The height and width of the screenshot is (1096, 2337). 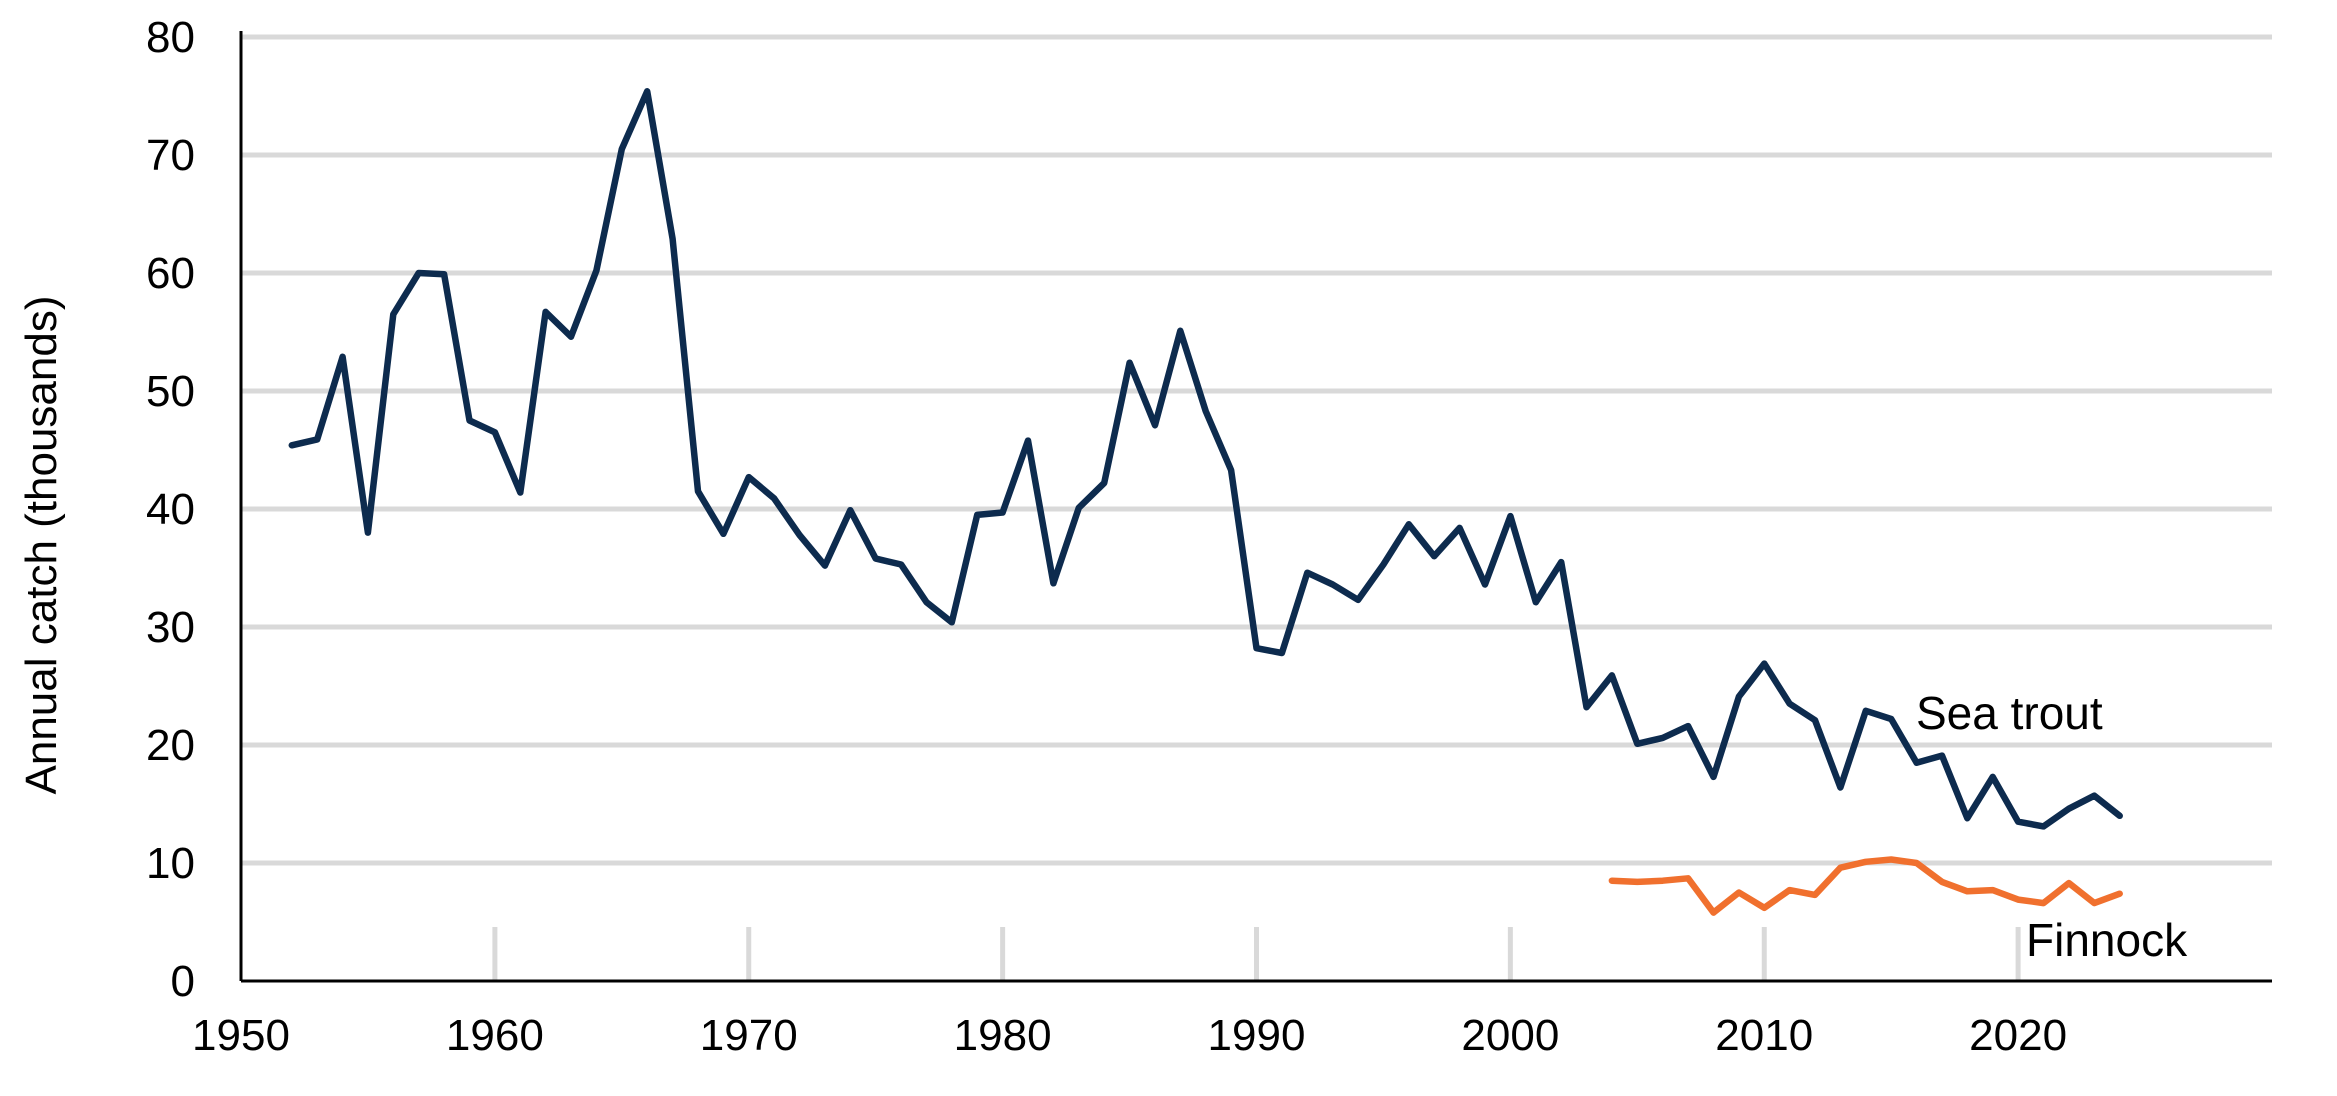 What do you see at coordinates (1206, 411) in the screenshot?
I see `data-point-sea-trout-1988` at bounding box center [1206, 411].